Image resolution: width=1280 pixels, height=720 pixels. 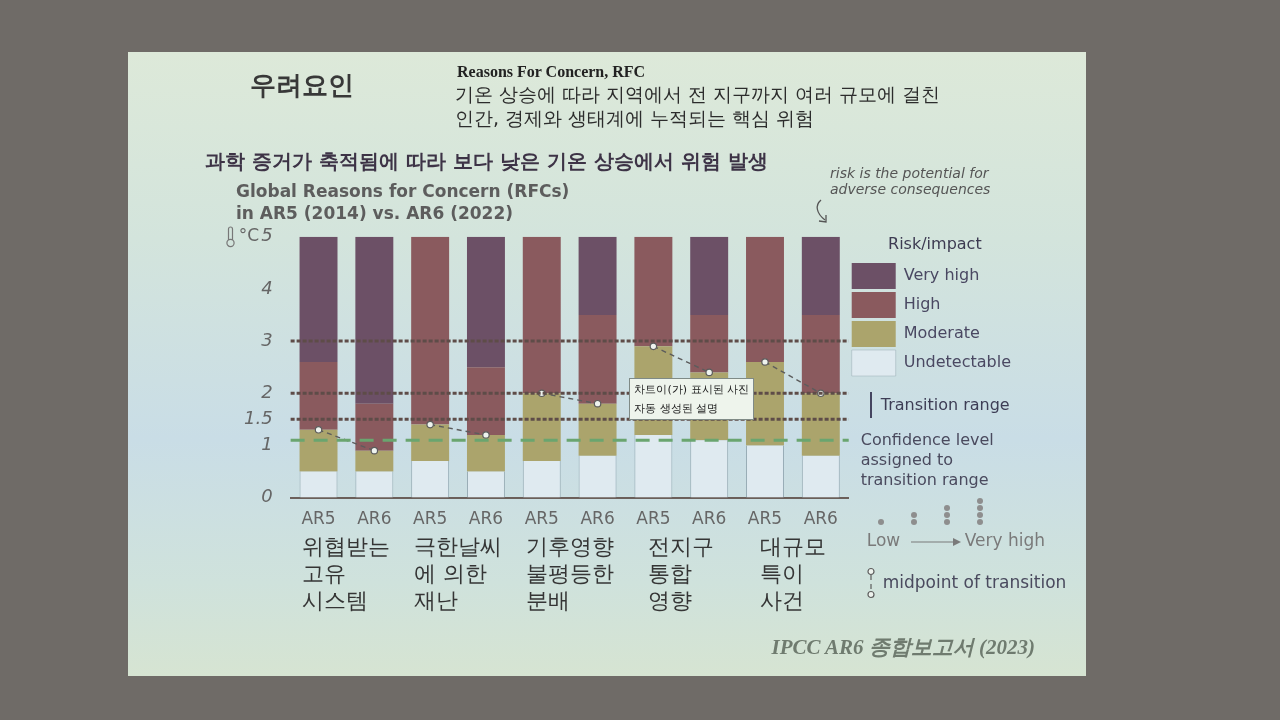 I want to click on y-tick-label: 2, so click(x=267, y=391).